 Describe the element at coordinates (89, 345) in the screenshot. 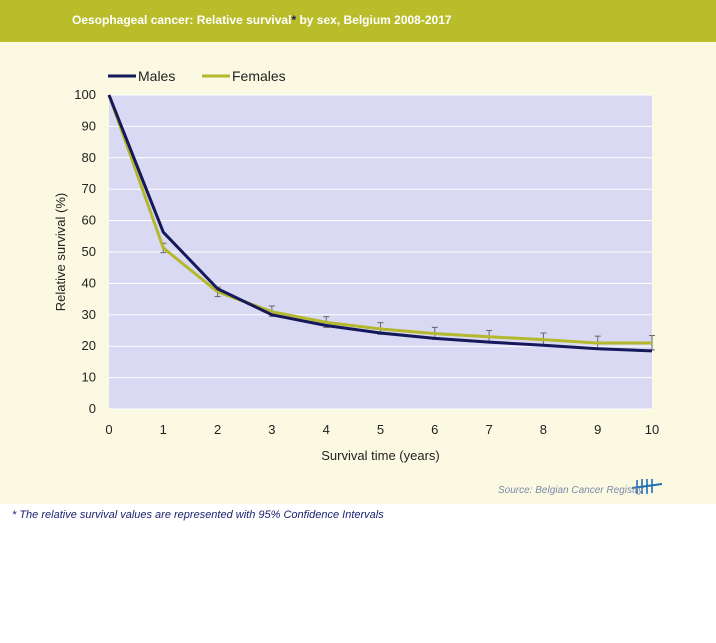

I see `y-tick-label: 20` at that location.